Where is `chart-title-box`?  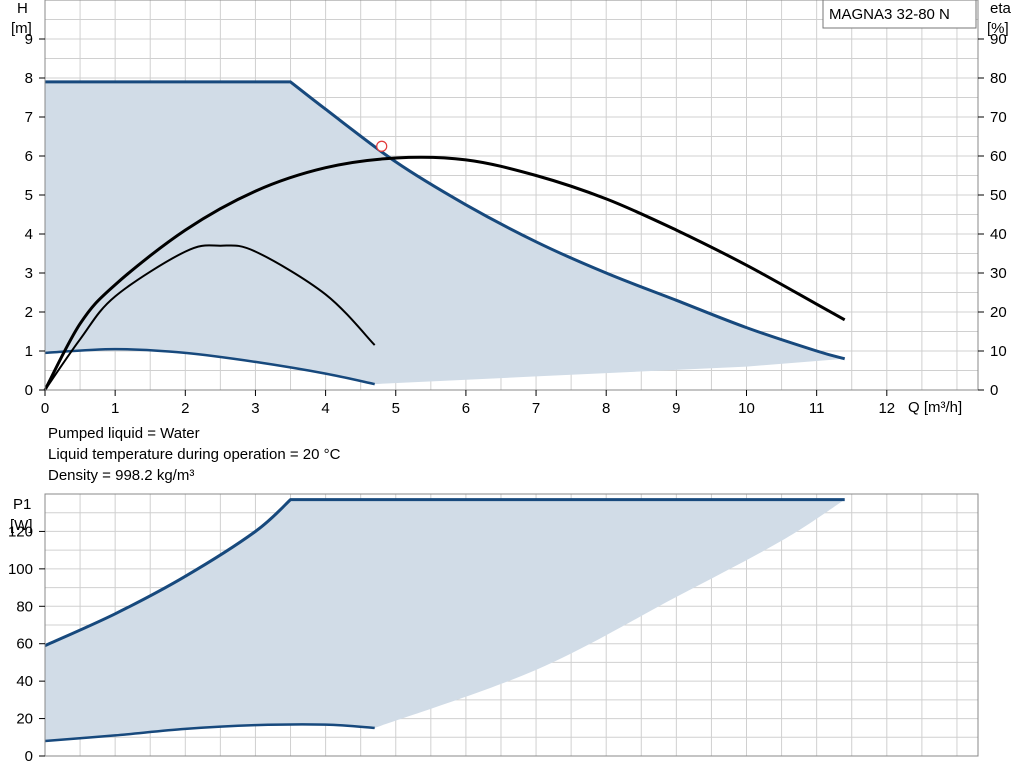
chart-title-box is located at coordinates (899, 14).